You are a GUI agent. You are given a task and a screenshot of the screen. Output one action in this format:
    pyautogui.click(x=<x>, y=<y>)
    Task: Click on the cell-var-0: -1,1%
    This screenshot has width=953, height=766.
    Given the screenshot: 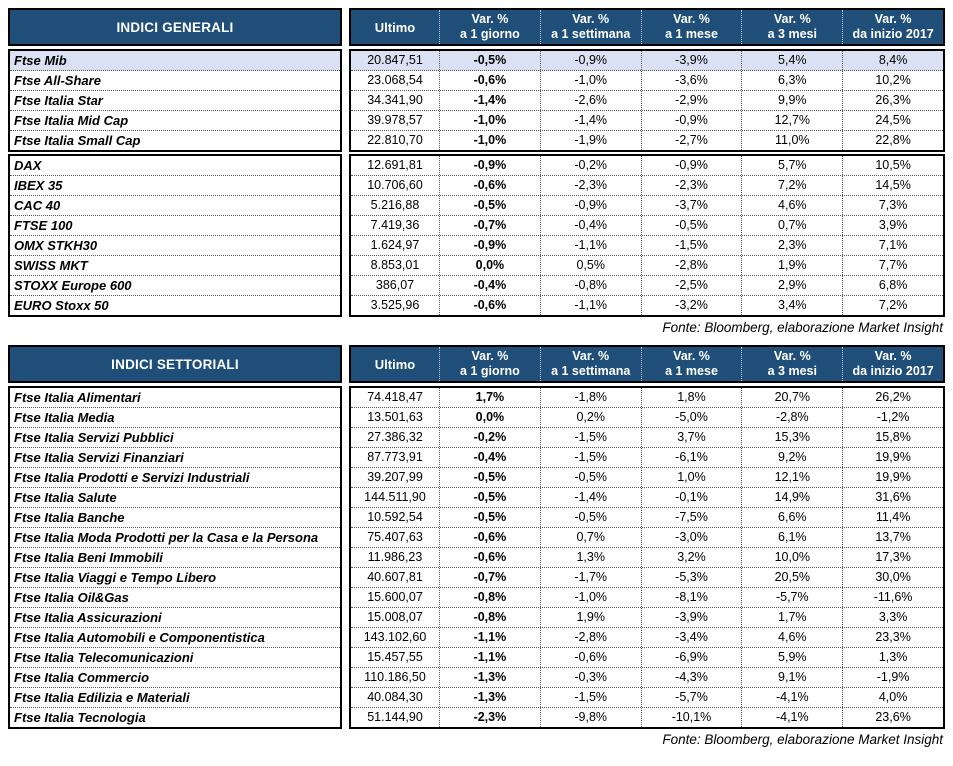 What is the action you would take?
    pyautogui.click(x=489, y=637)
    